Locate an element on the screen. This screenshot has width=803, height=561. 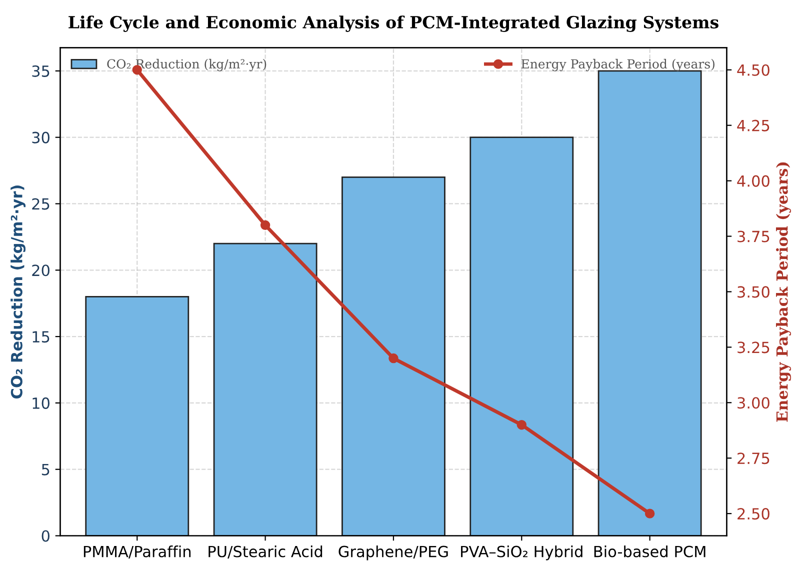
y2-tick-label: 4.00 is located at coordinates (753, 181).